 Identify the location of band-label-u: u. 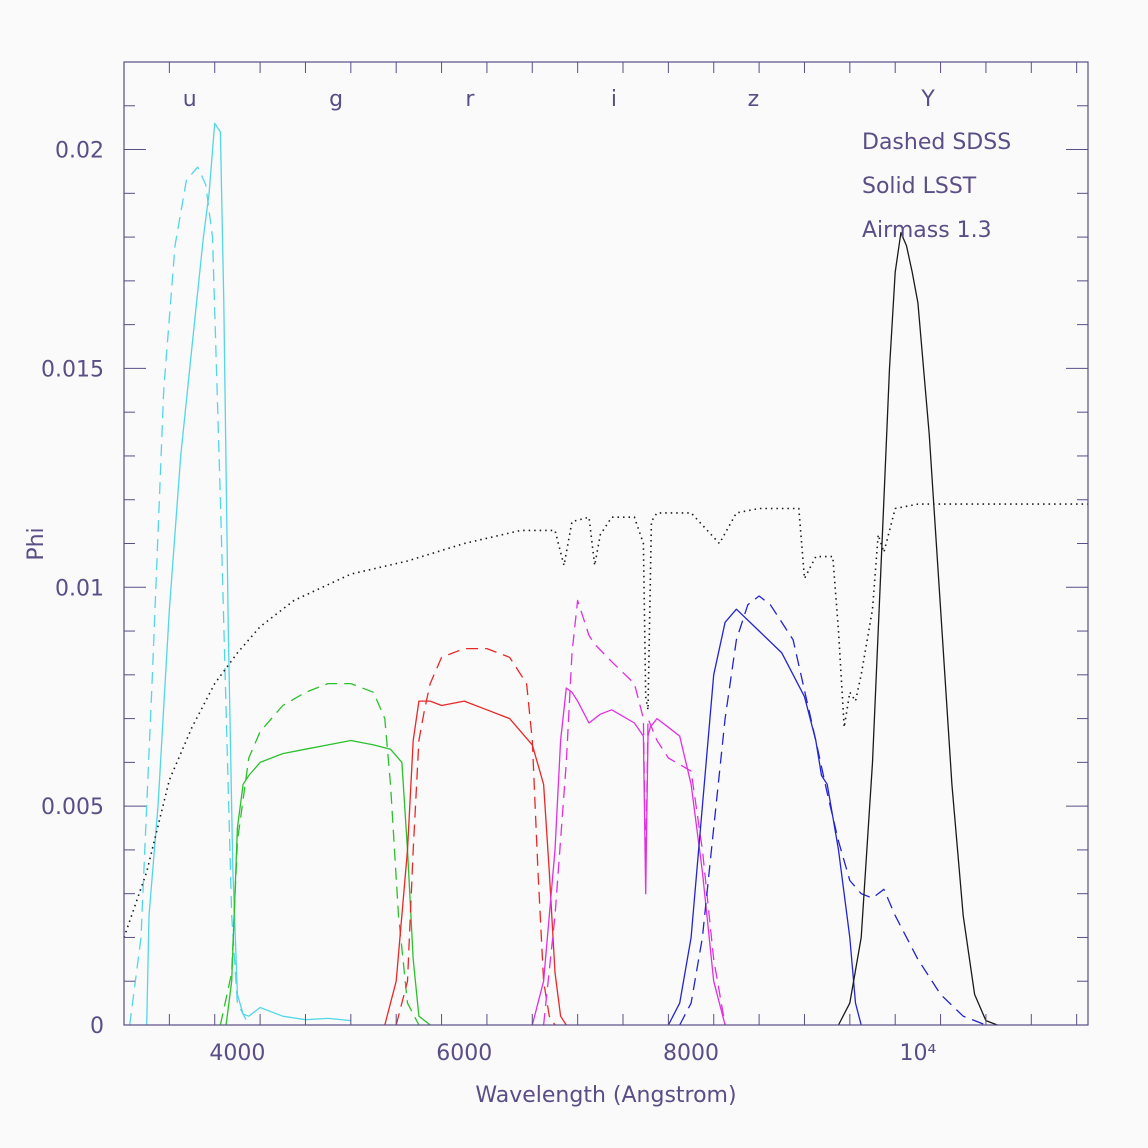
(190, 99).